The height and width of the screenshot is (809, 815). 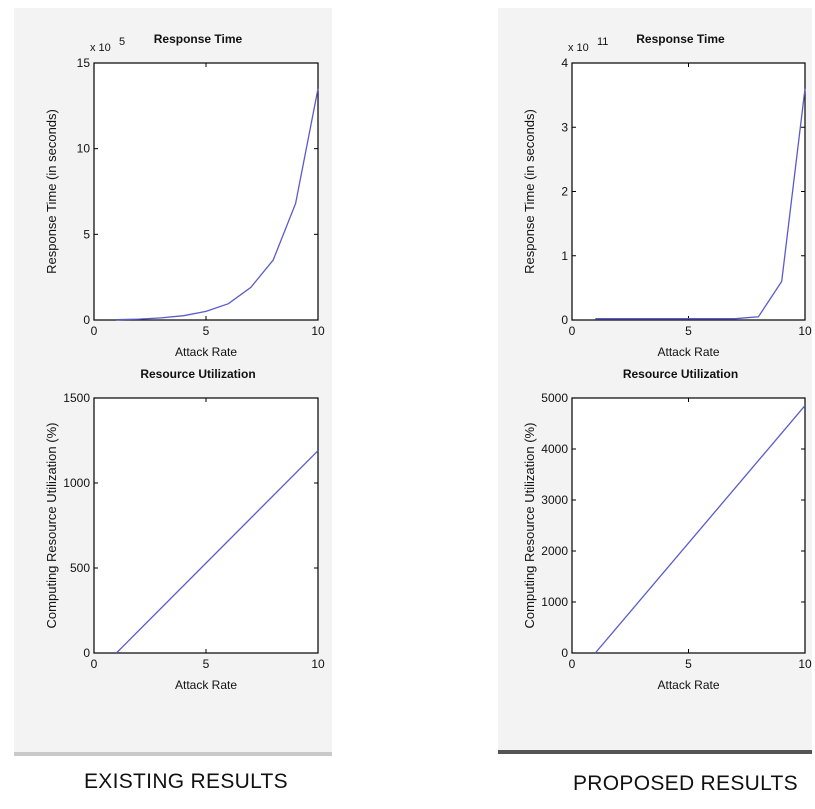 I want to click on y-tick-label: 2000, so click(x=554, y=551).